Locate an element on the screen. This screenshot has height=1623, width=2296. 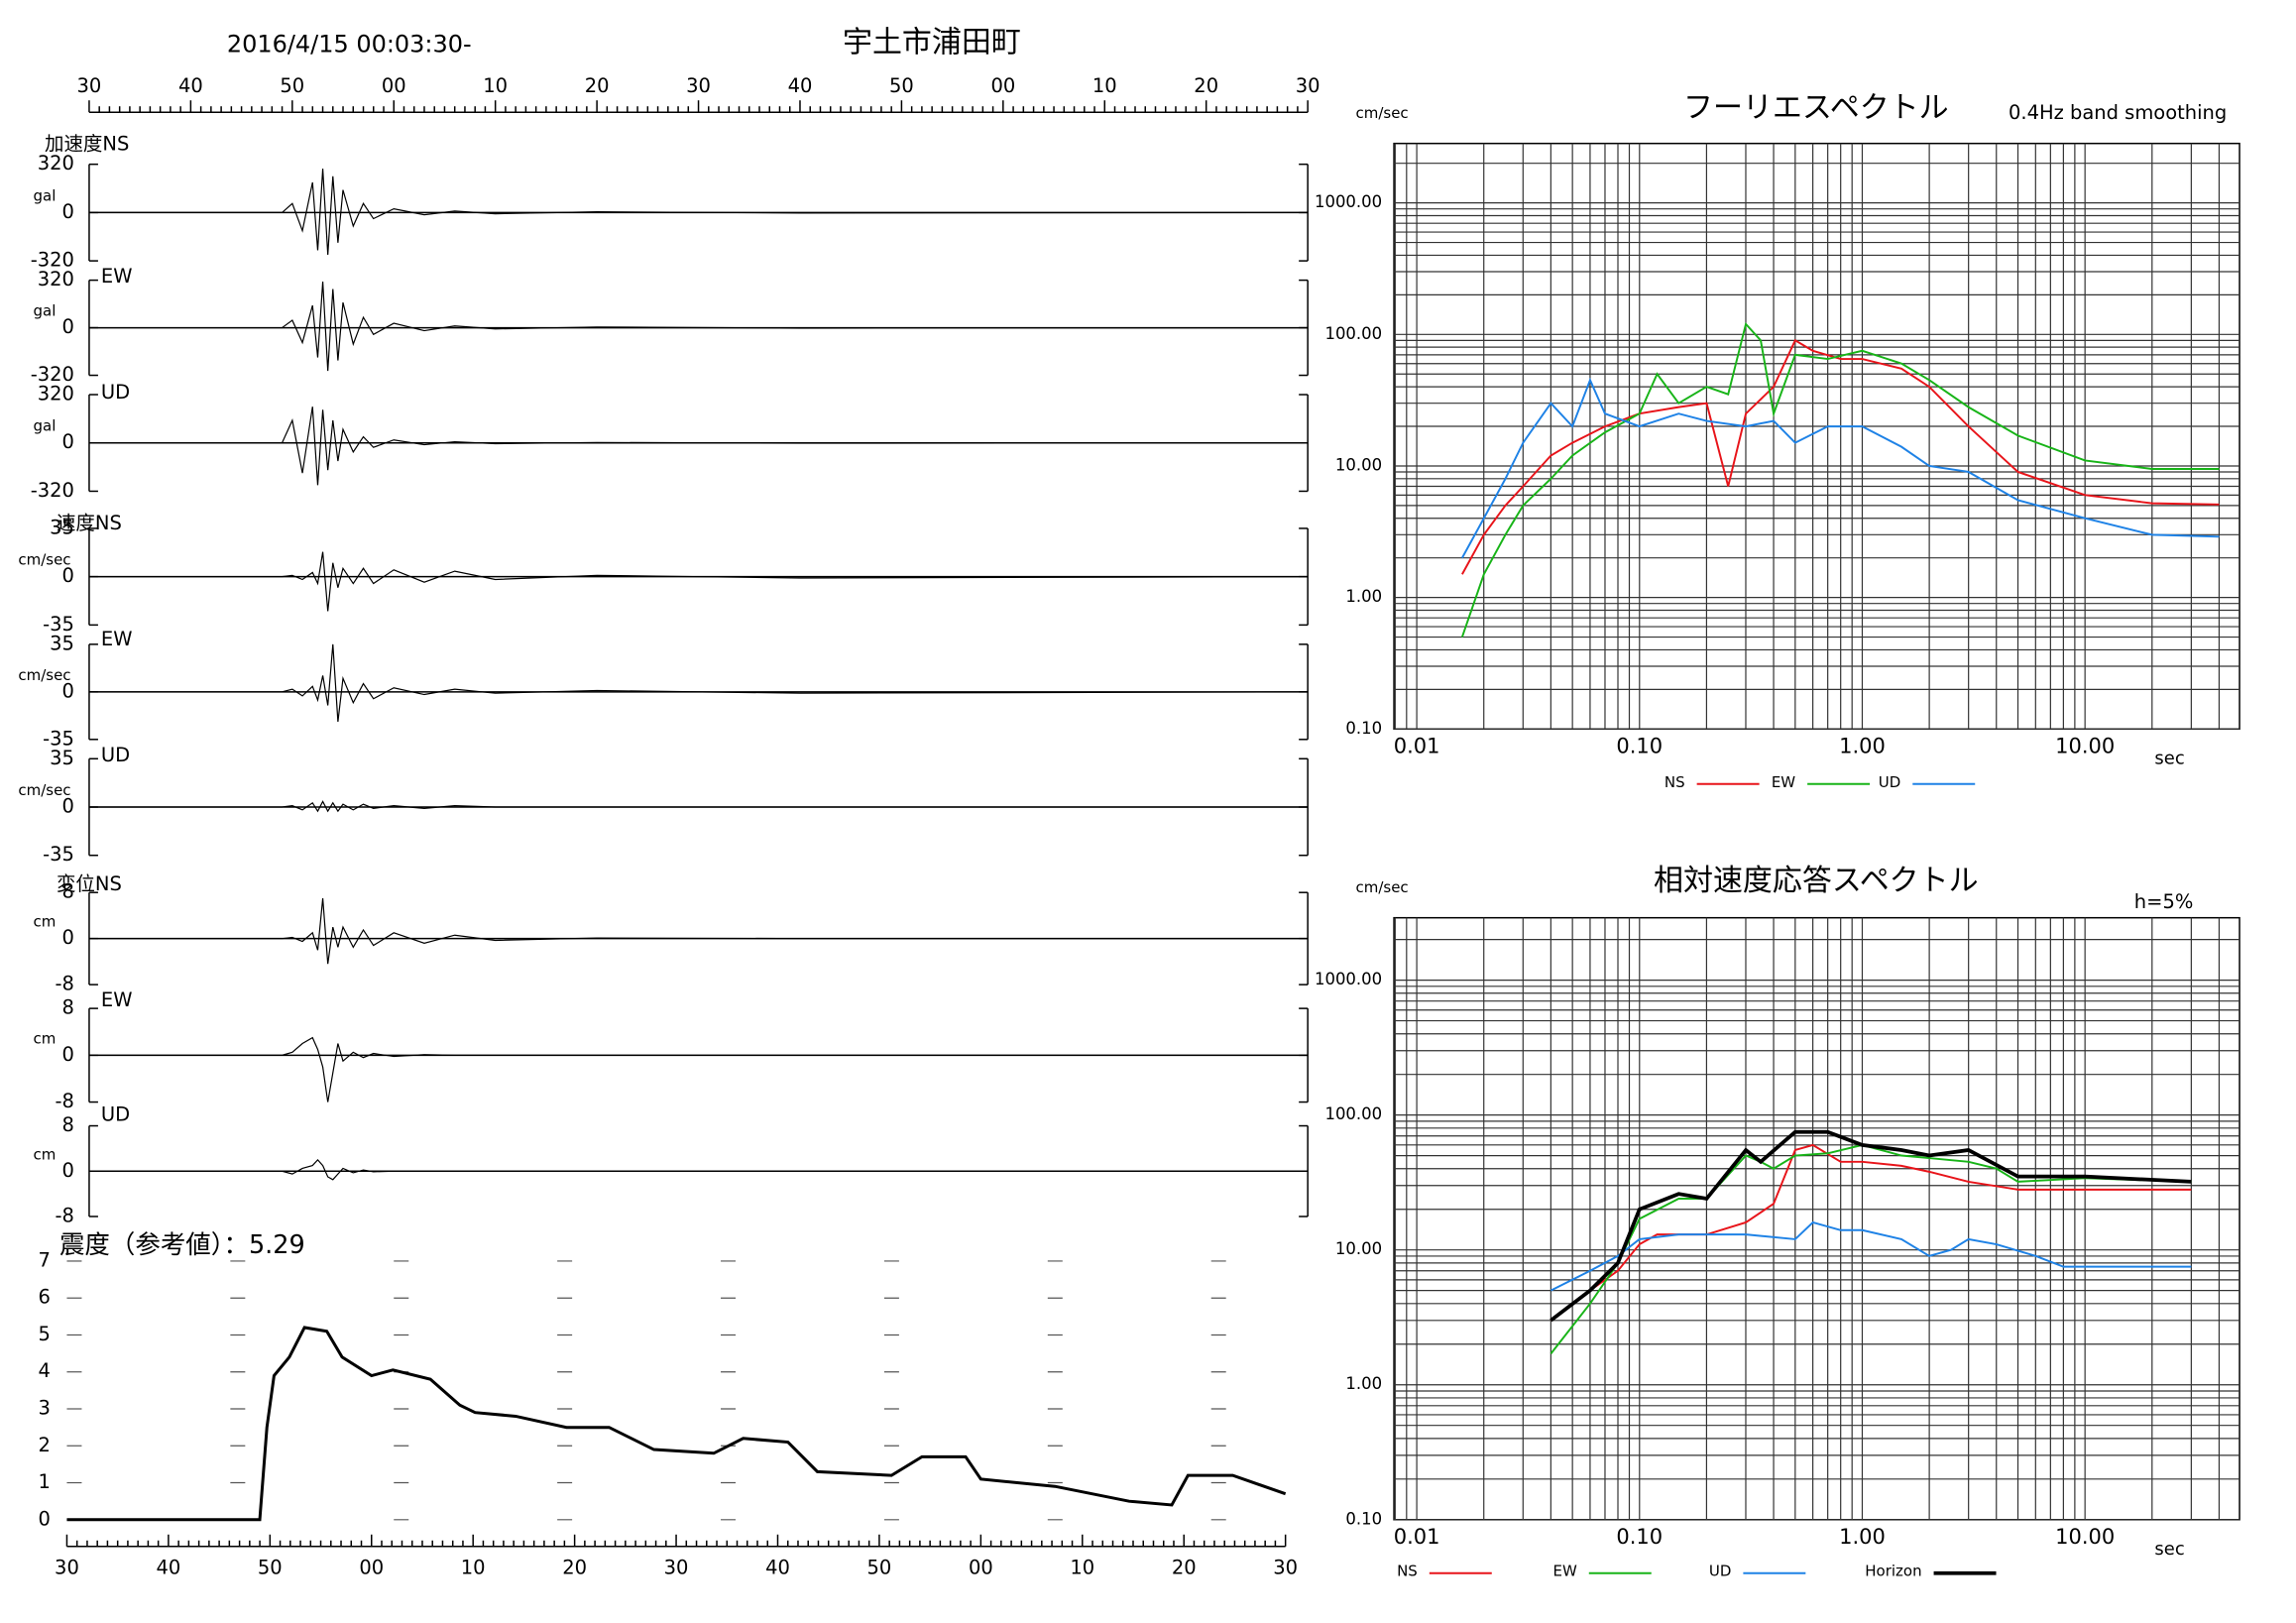
y-tick-label: 1 is located at coordinates (45, 1481).